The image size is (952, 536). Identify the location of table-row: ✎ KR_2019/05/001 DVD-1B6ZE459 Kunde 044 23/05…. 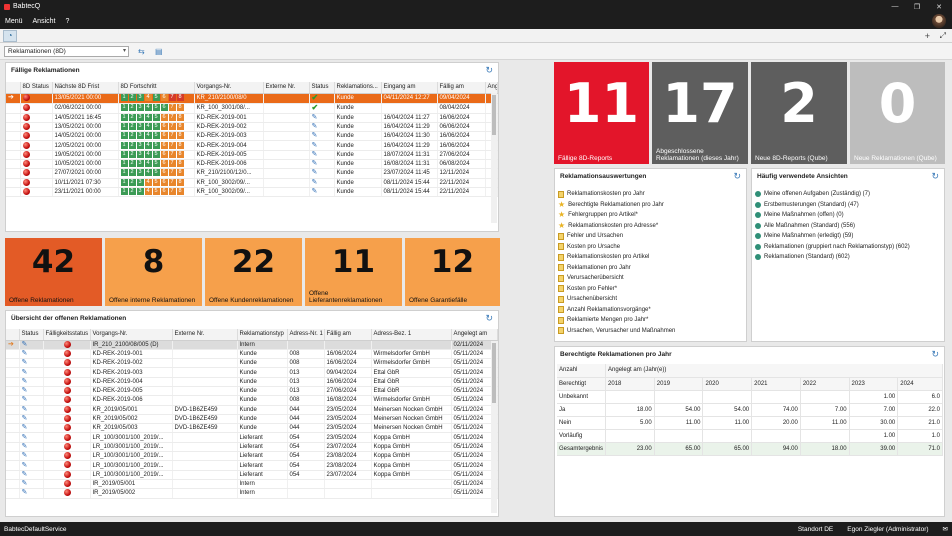
(252, 410).